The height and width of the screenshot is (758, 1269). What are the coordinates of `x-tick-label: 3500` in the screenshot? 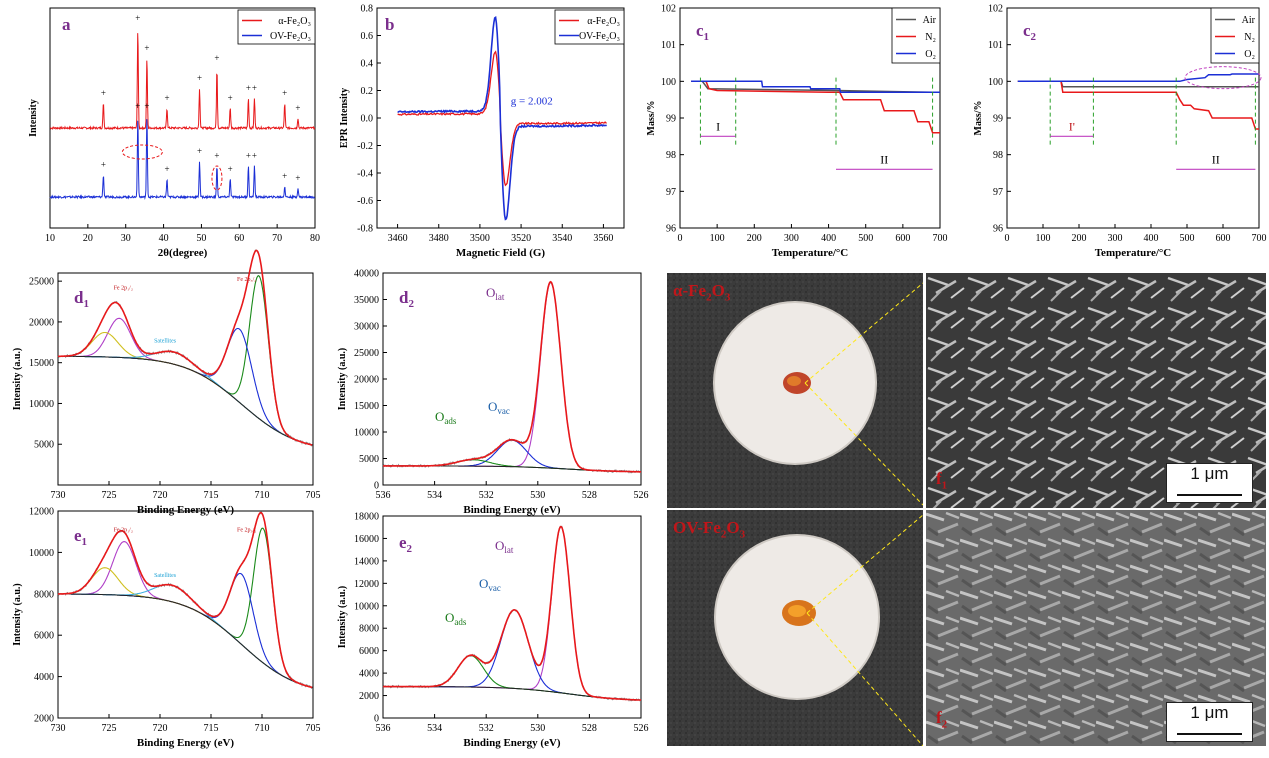 It's located at (480, 238).